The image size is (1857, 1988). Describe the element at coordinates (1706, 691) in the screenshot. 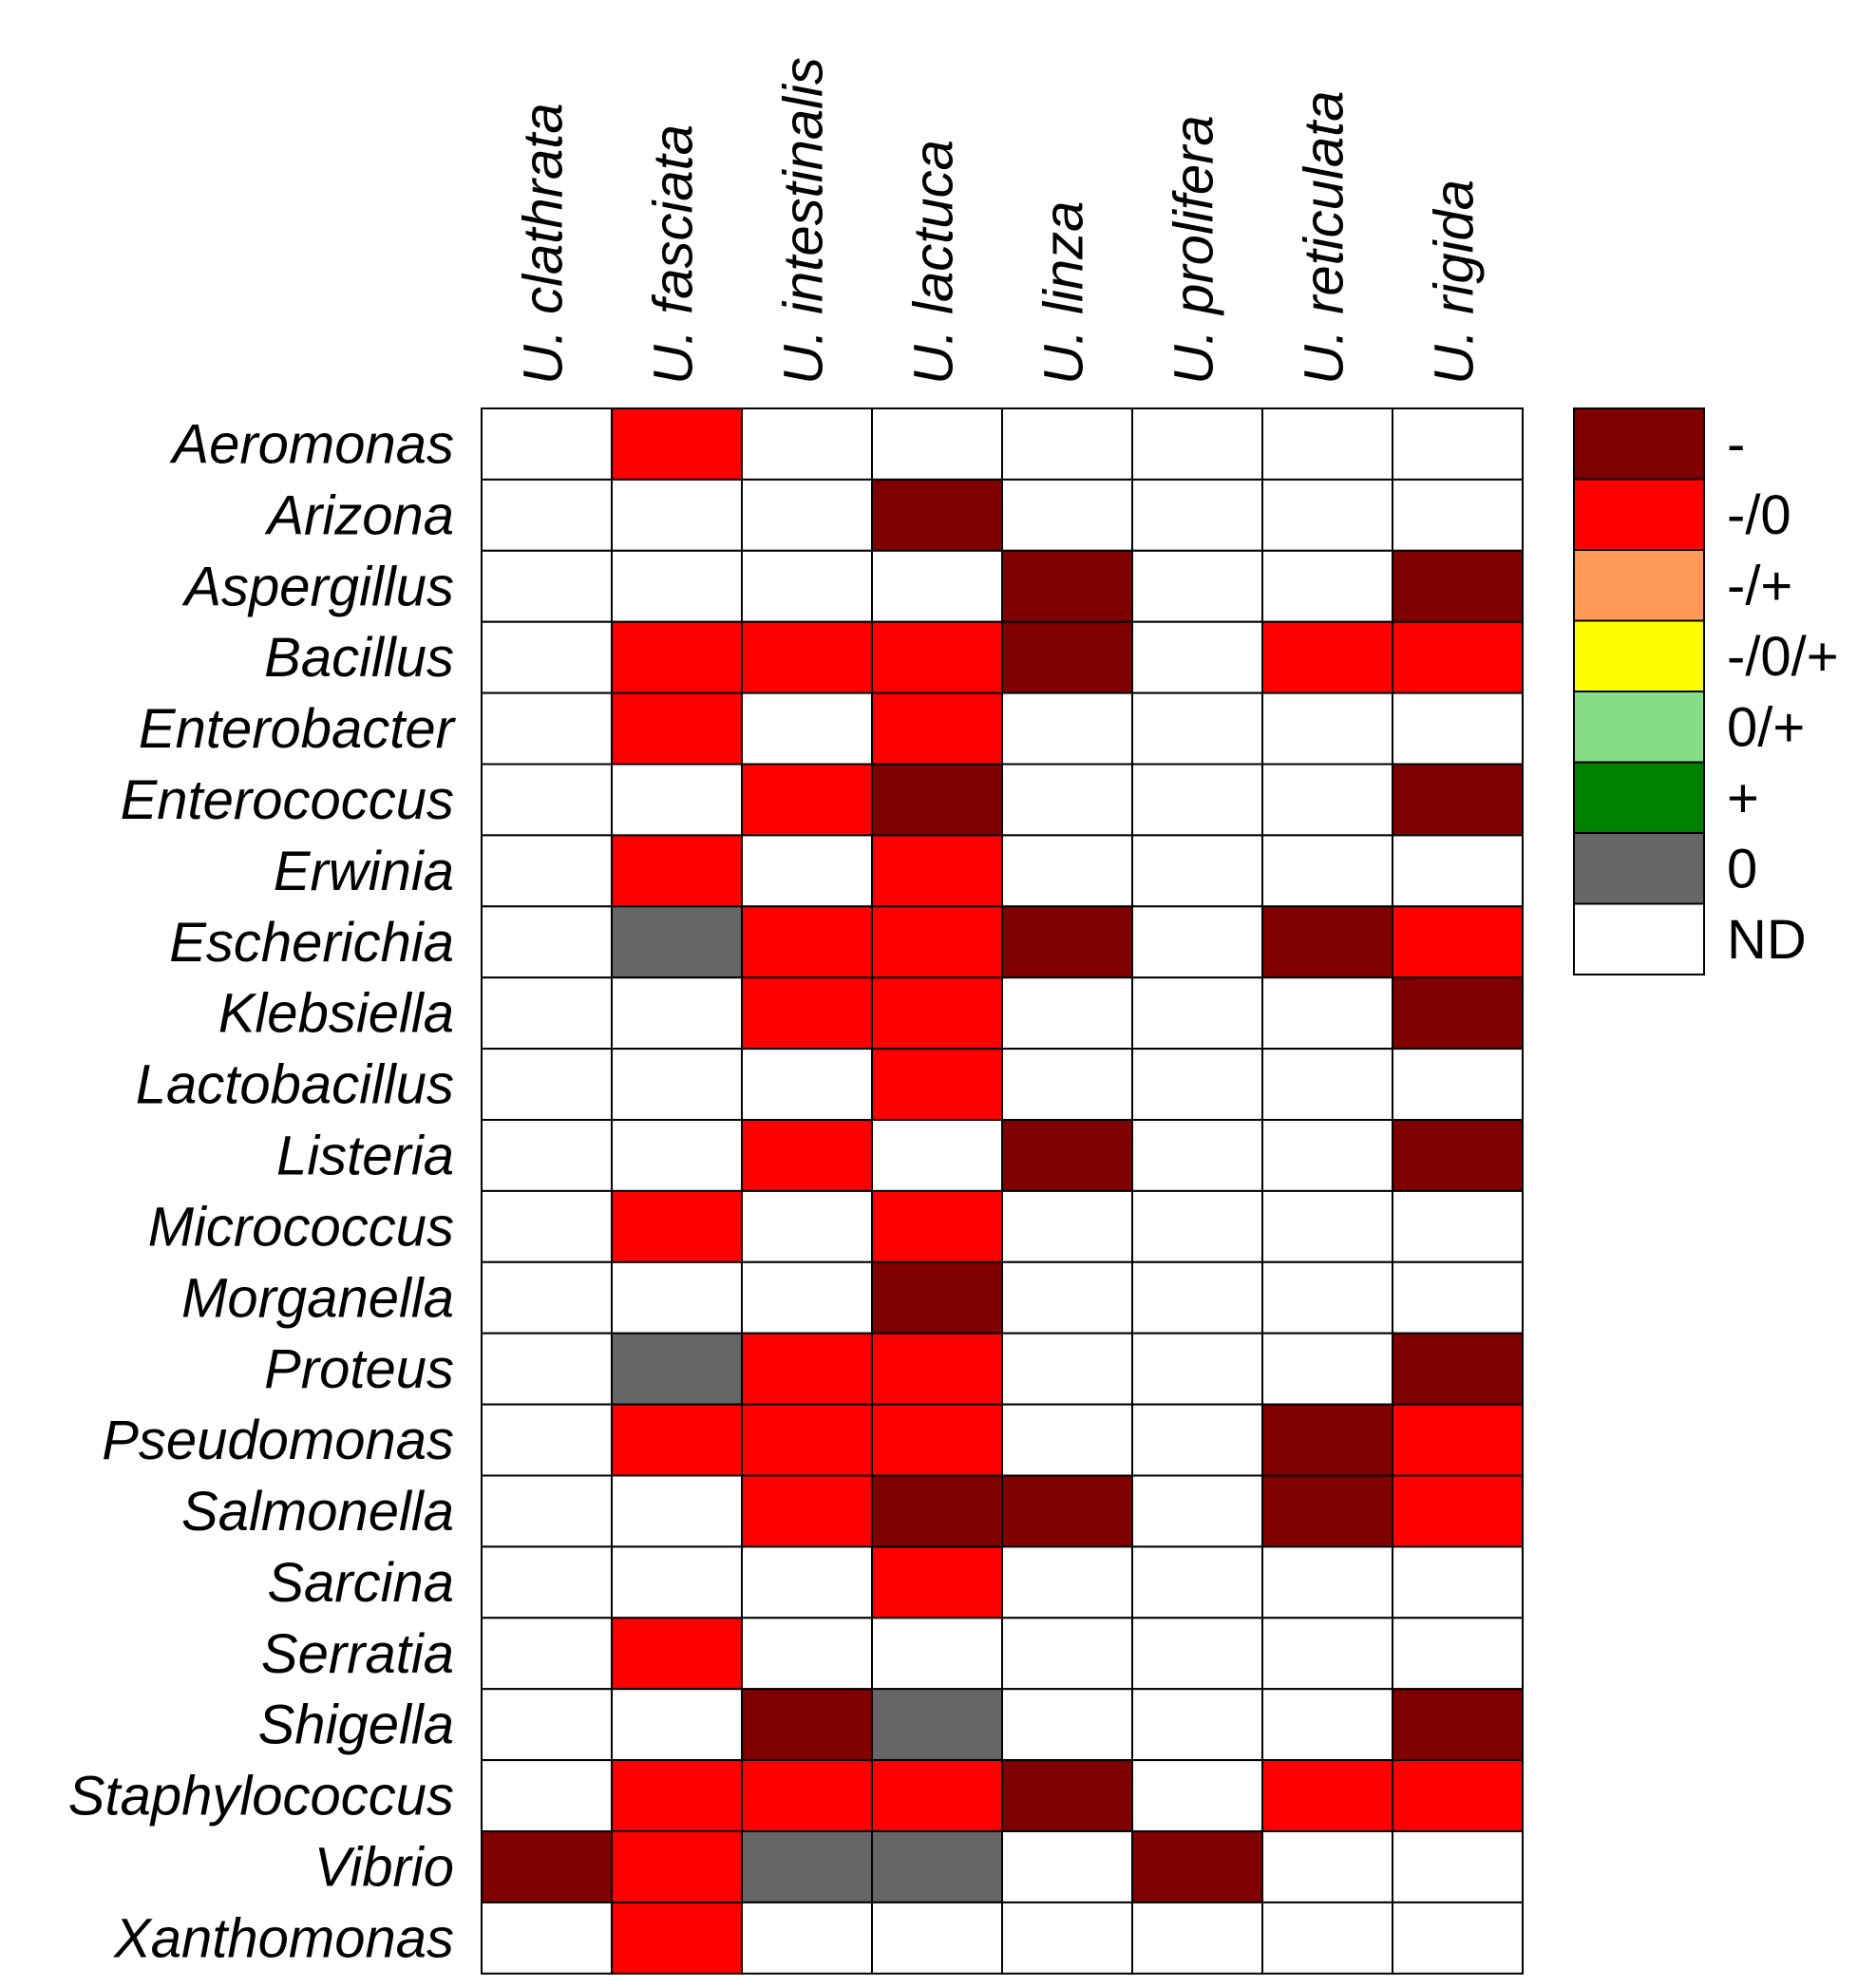

I see `legend: - -/0 -/+ -/0/+ 0/+ +0 ND` at that location.